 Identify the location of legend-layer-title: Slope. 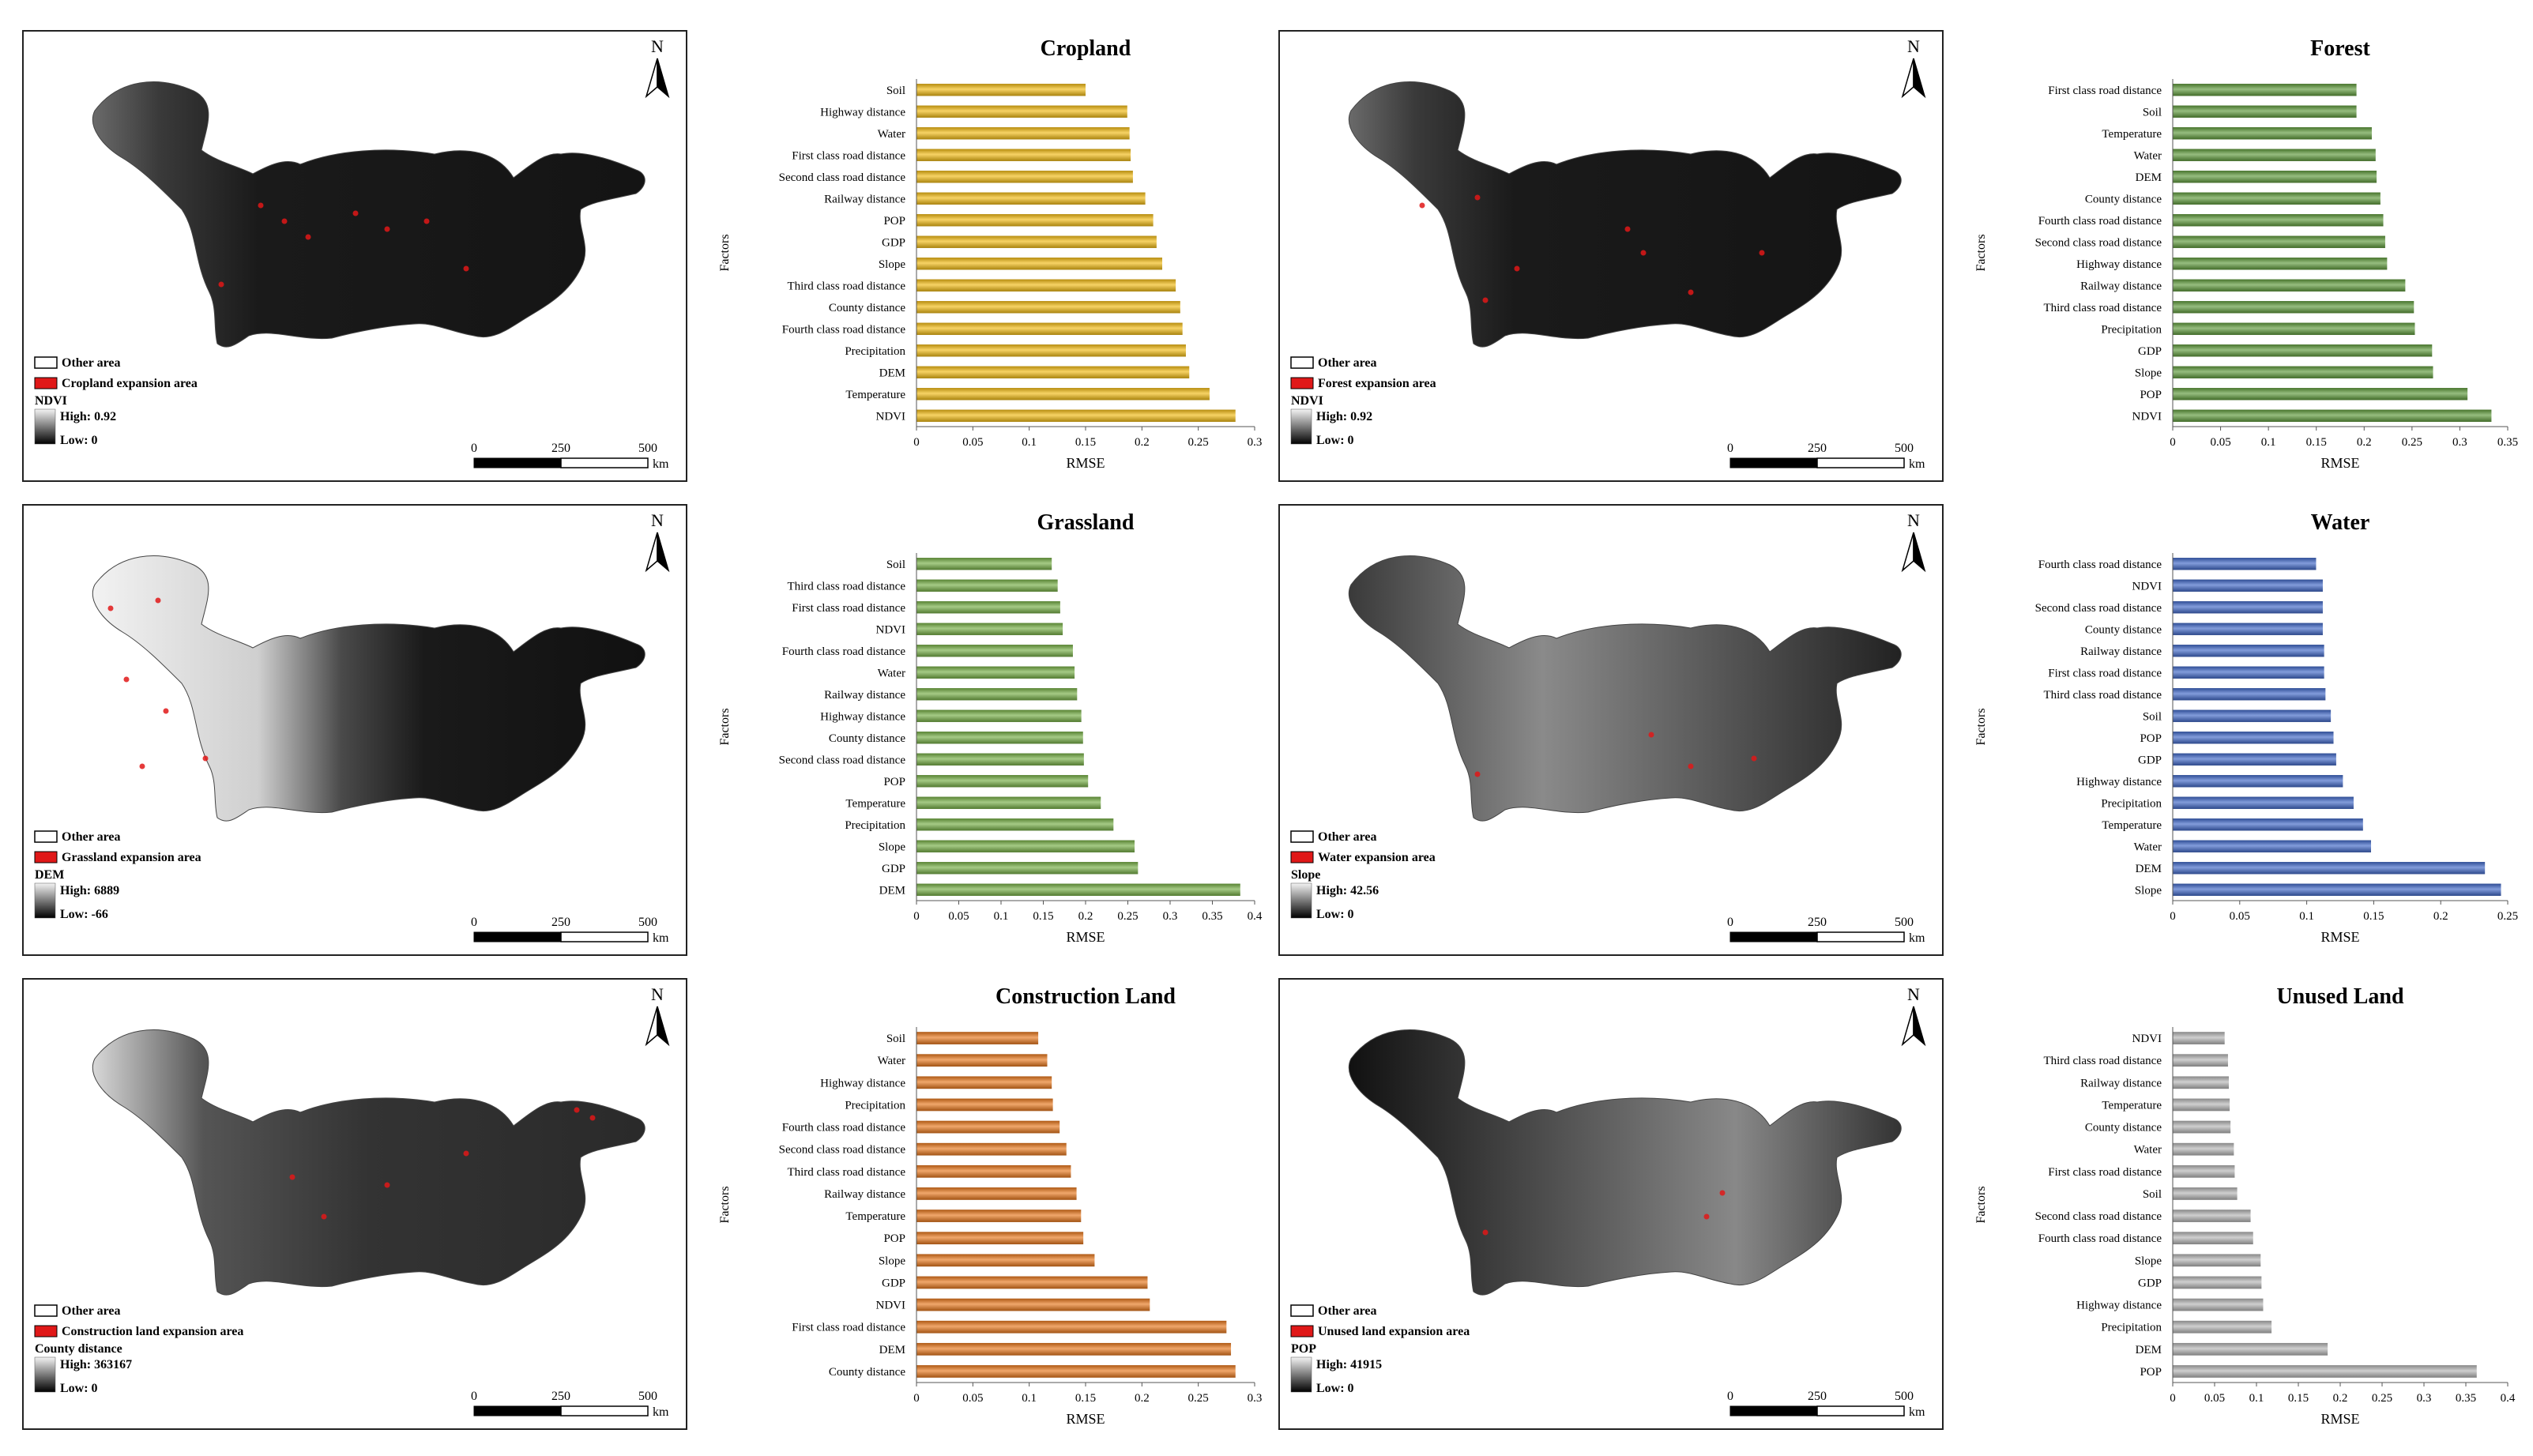
(1306, 875).